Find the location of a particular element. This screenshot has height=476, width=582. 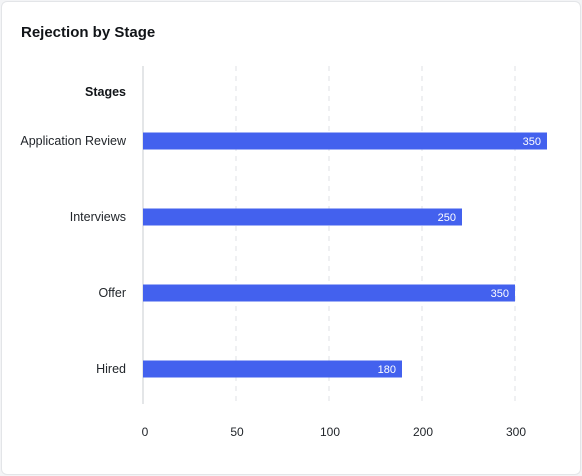

category-label: Hired is located at coordinates (111, 369).